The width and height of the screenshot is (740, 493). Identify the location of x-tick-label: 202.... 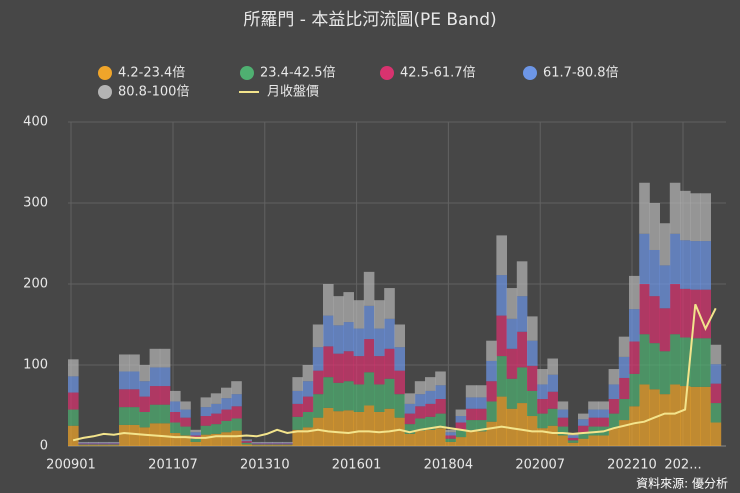
(682, 465).